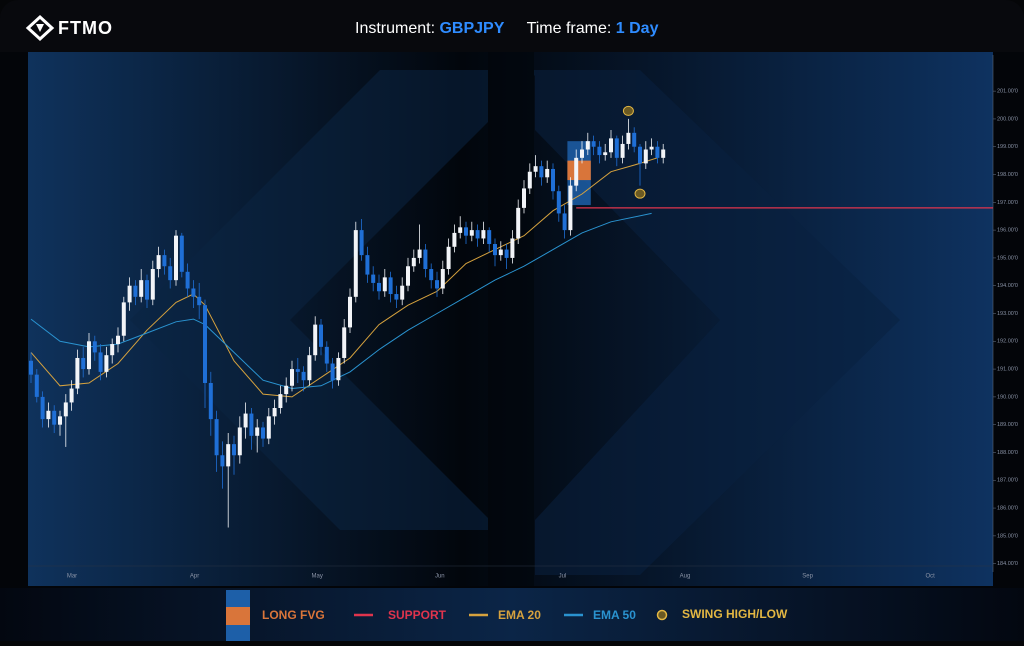 The height and width of the screenshot is (646, 1024). Describe the element at coordinates (317, 577) in the screenshot. I see `x-tick-label: May` at that location.